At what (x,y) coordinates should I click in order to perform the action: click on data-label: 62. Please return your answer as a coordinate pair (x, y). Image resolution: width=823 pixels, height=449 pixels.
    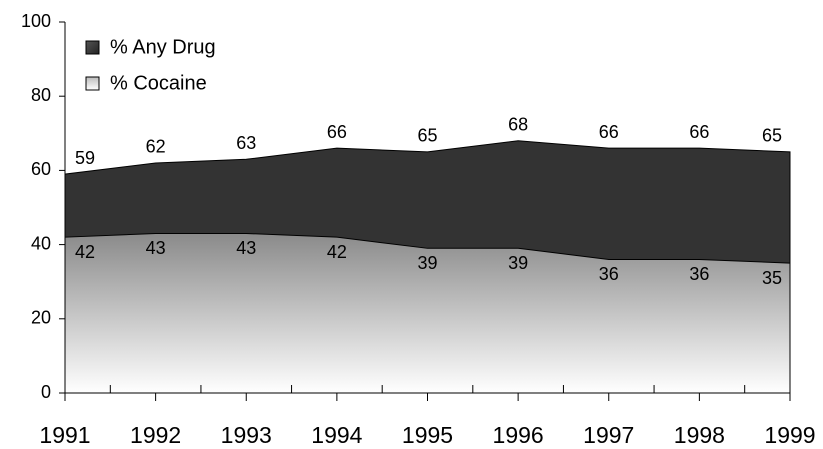
    Looking at the image, I should click on (156, 147).